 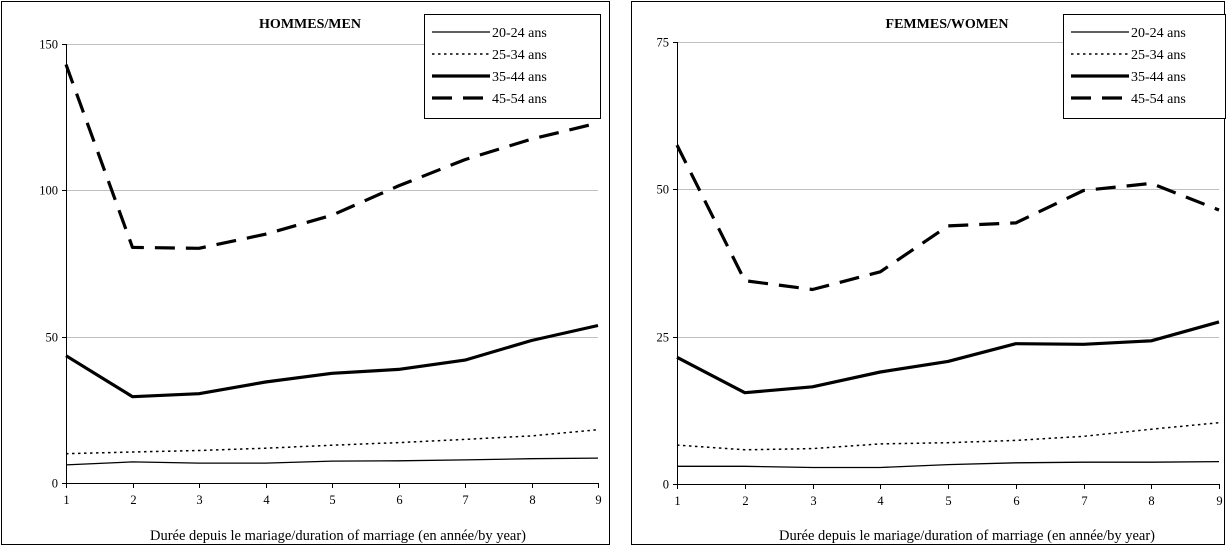 I want to click on y-tick-label: 75, so click(x=663, y=43).